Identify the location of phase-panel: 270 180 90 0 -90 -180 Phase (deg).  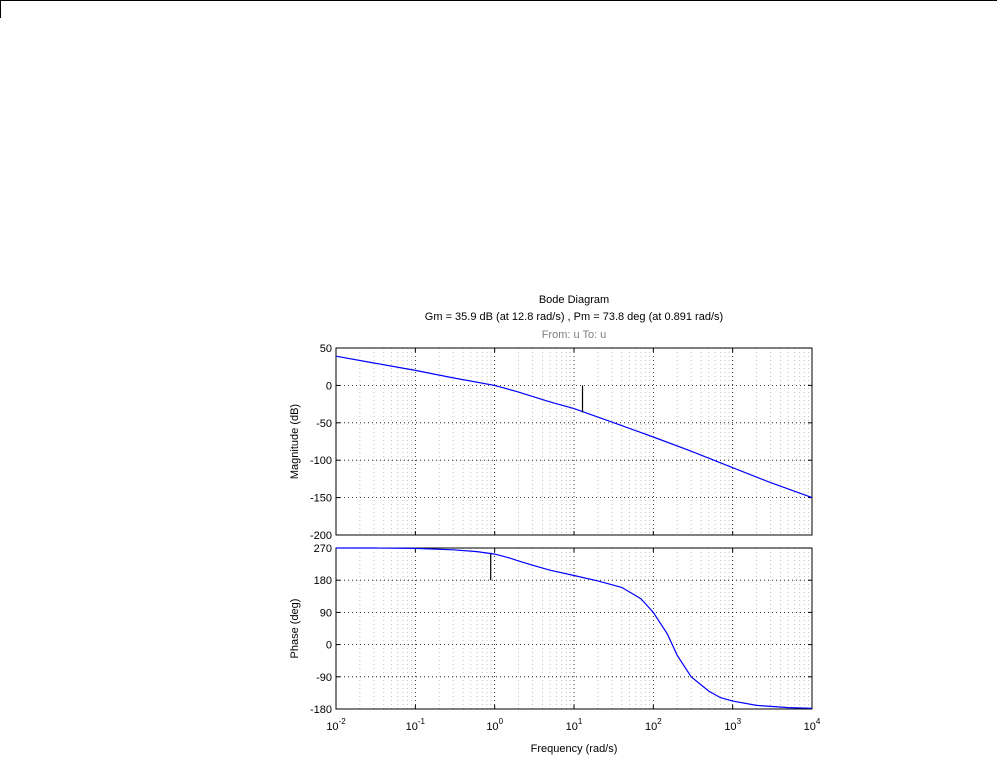
(551, 629).